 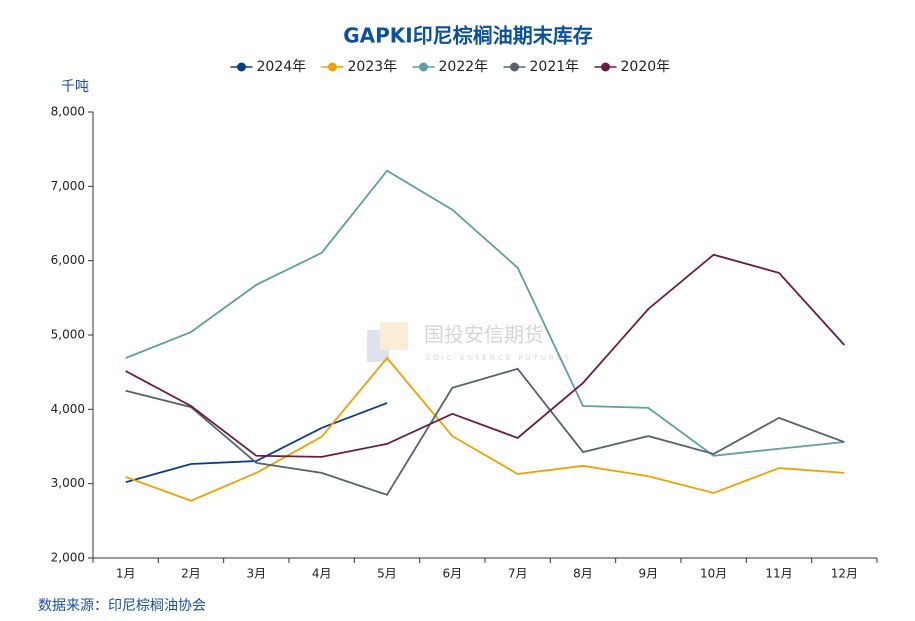 I want to click on y-tick-label: 8,000, so click(x=68, y=112).